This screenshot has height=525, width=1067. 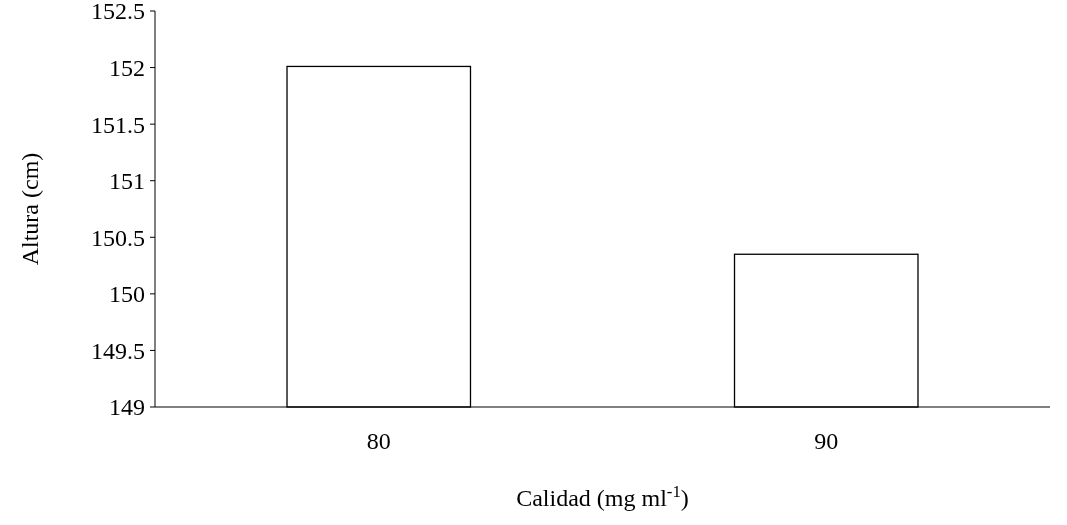 What do you see at coordinates (127, 294) in the screenshot?
I see `y-tick-label: 150` at bounding box center [127, 294].